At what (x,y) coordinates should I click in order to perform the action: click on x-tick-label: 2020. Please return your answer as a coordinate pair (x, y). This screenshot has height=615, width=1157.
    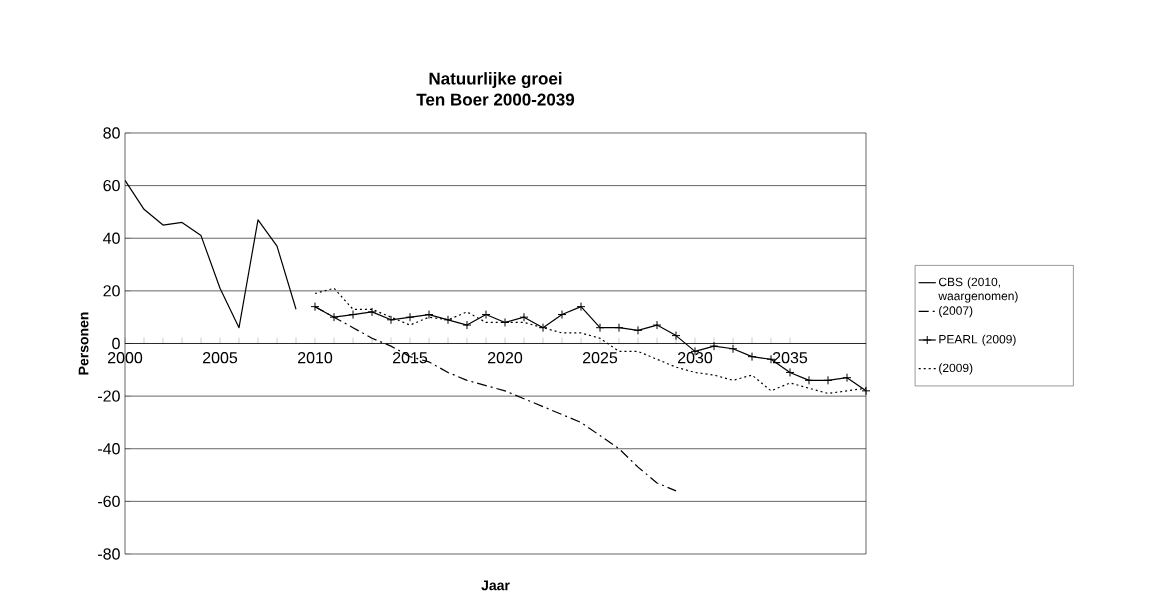
    Looking at the image, I should click on (505, 358).